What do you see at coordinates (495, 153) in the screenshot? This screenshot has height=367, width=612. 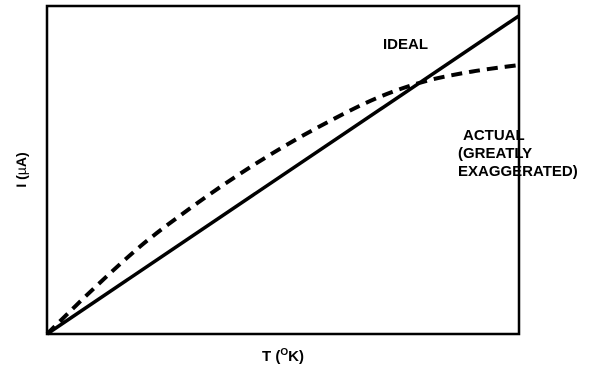 I see `actual-label-line-2: (GREATLY` at bounding box center [495, 153].